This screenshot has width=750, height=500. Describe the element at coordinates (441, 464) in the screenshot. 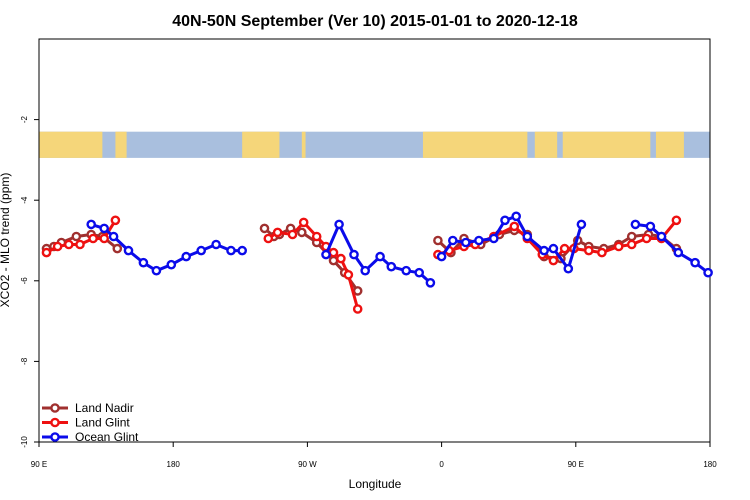

I see `x-tick-label-3: 0` at that location.